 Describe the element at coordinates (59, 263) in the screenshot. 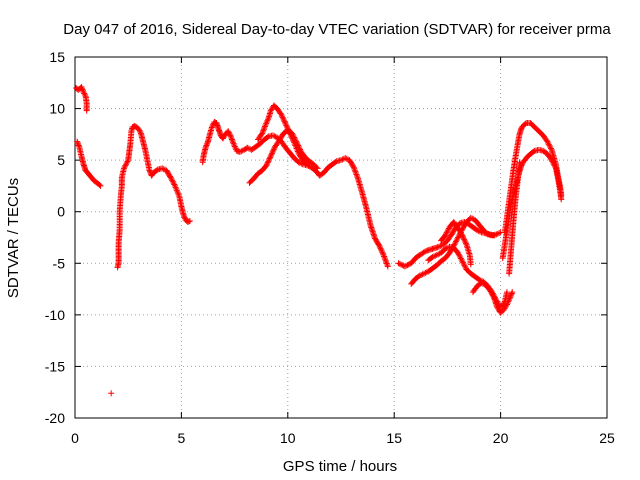

I see `y-tick-label: -5` at that location.